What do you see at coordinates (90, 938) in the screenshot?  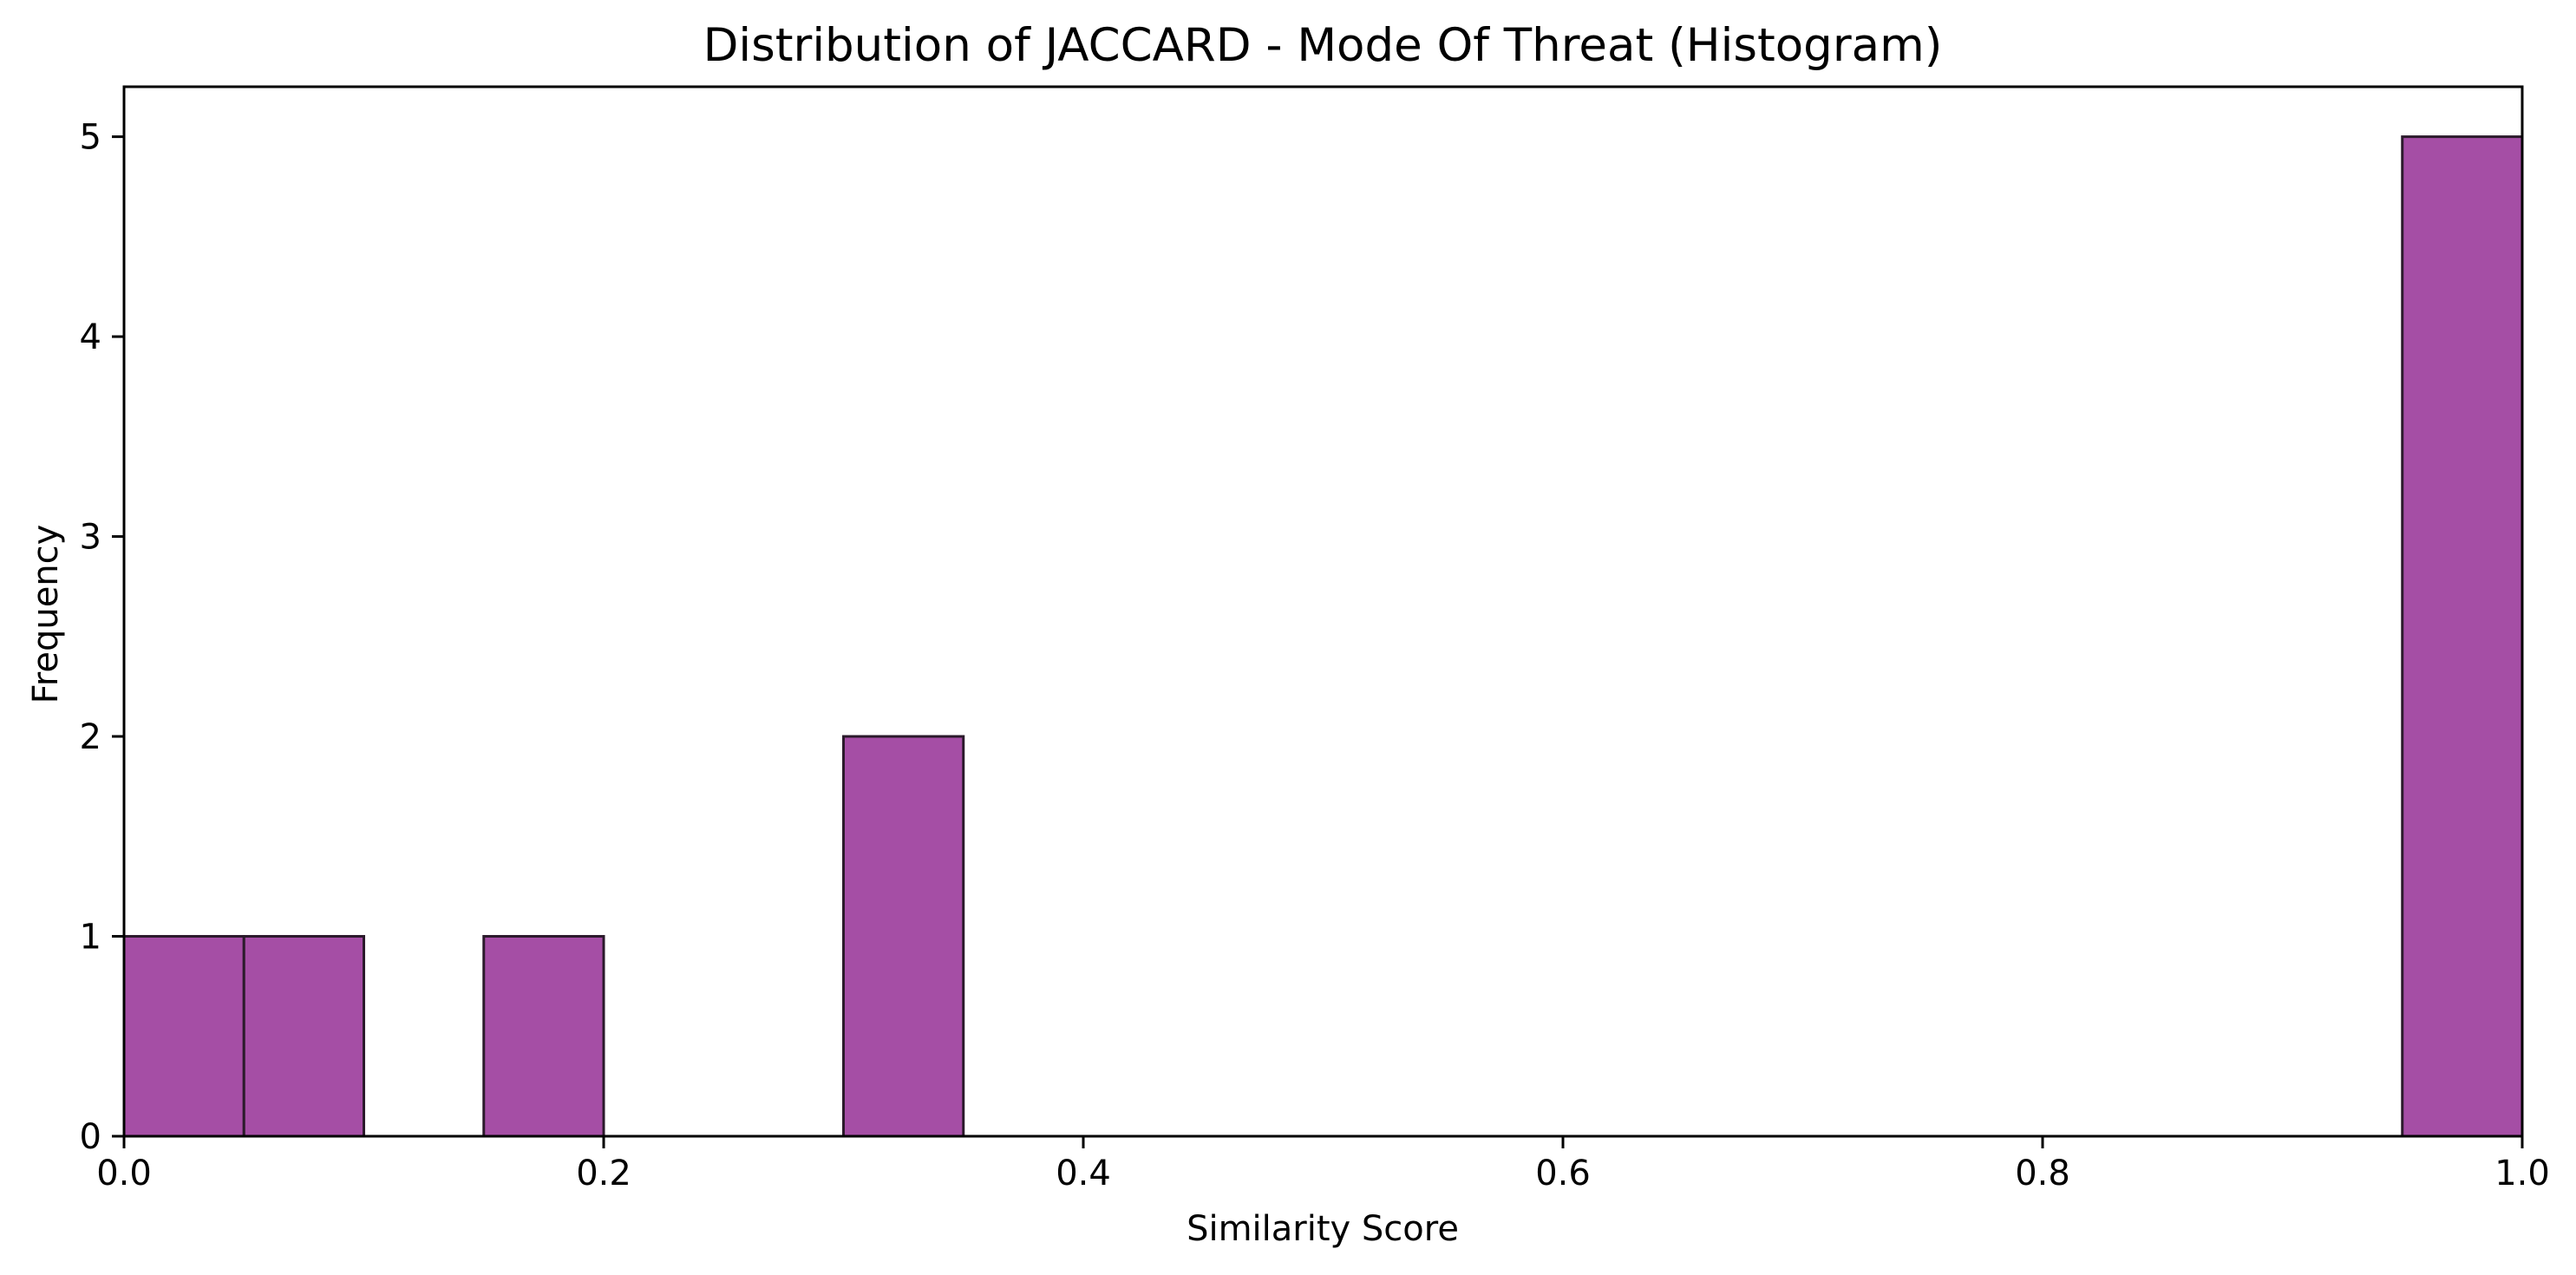 I see `y-tick-label: 1` at bounding box center [90, 938].